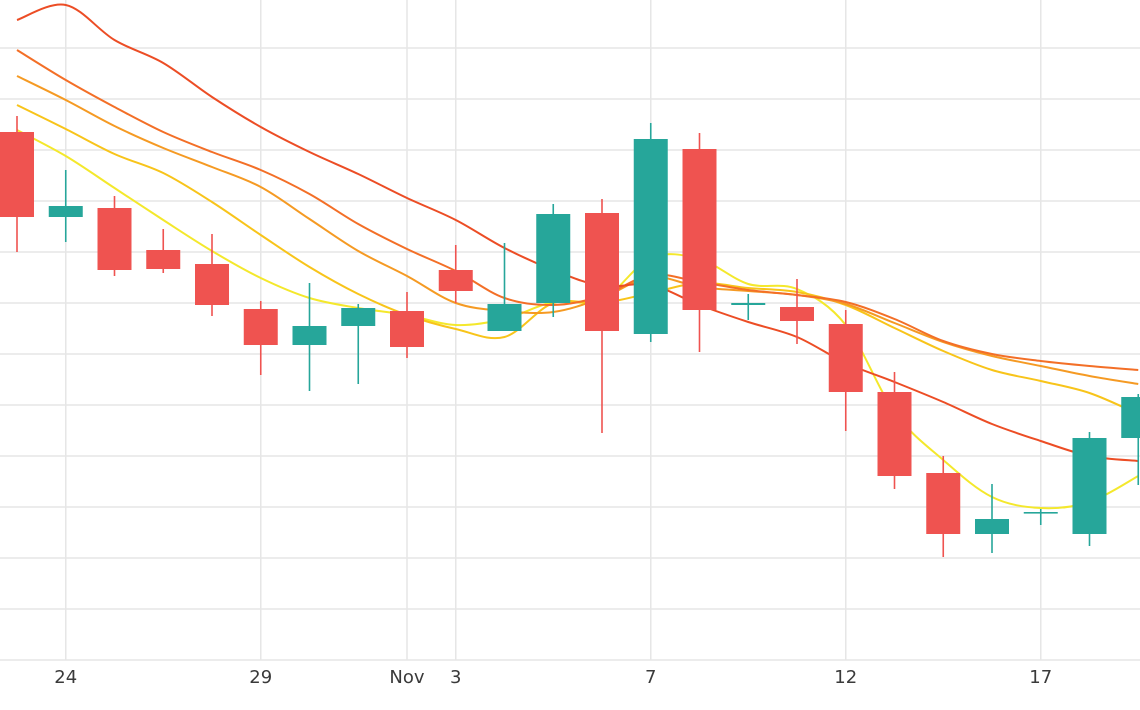 The height and width of the screenshot is (710, 1140). Describe the element at coordinates (845, 677) in the screenshot. I see `x-tick-label: 12` at that location.